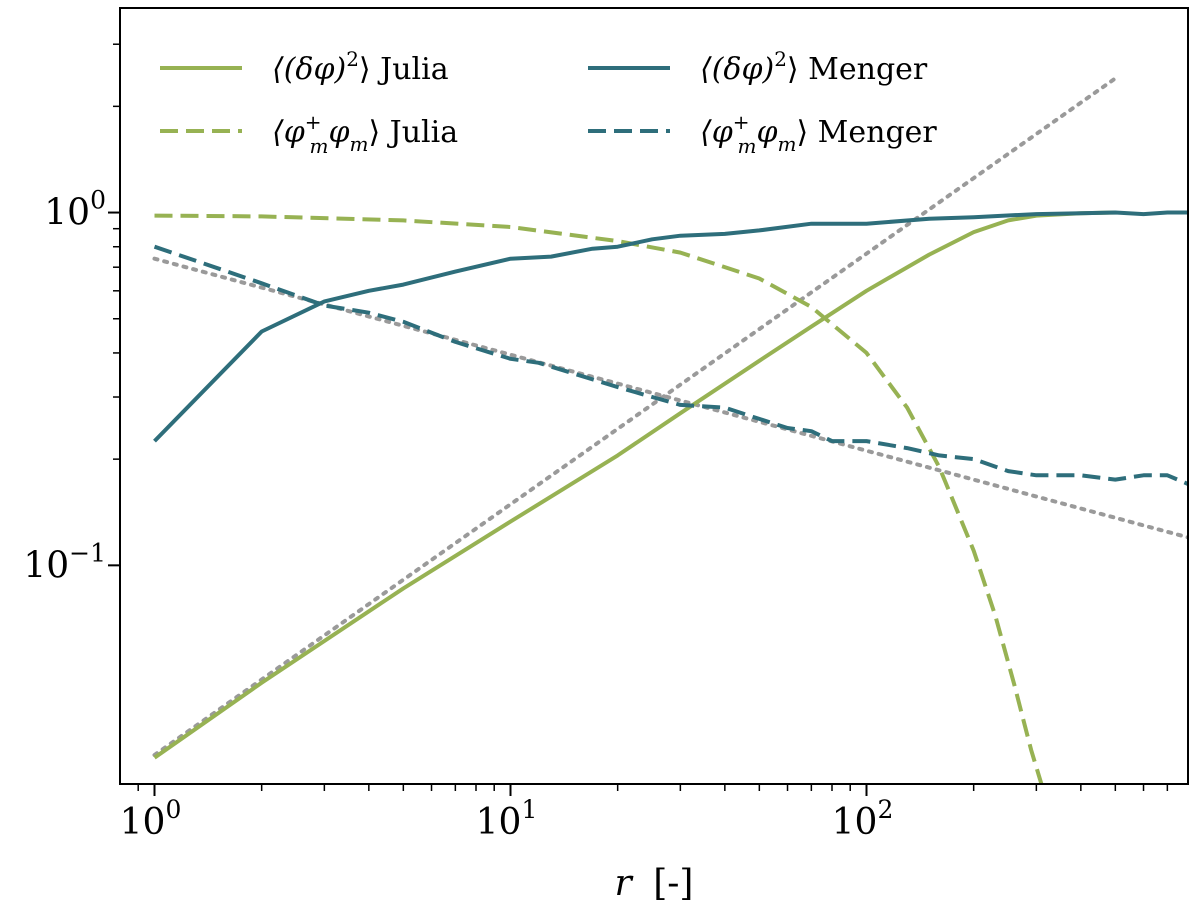 The image size is (1200, 911). I want to click on legend-label: ⟨φ+ mφm⟩ Menger, so click(818, 134).